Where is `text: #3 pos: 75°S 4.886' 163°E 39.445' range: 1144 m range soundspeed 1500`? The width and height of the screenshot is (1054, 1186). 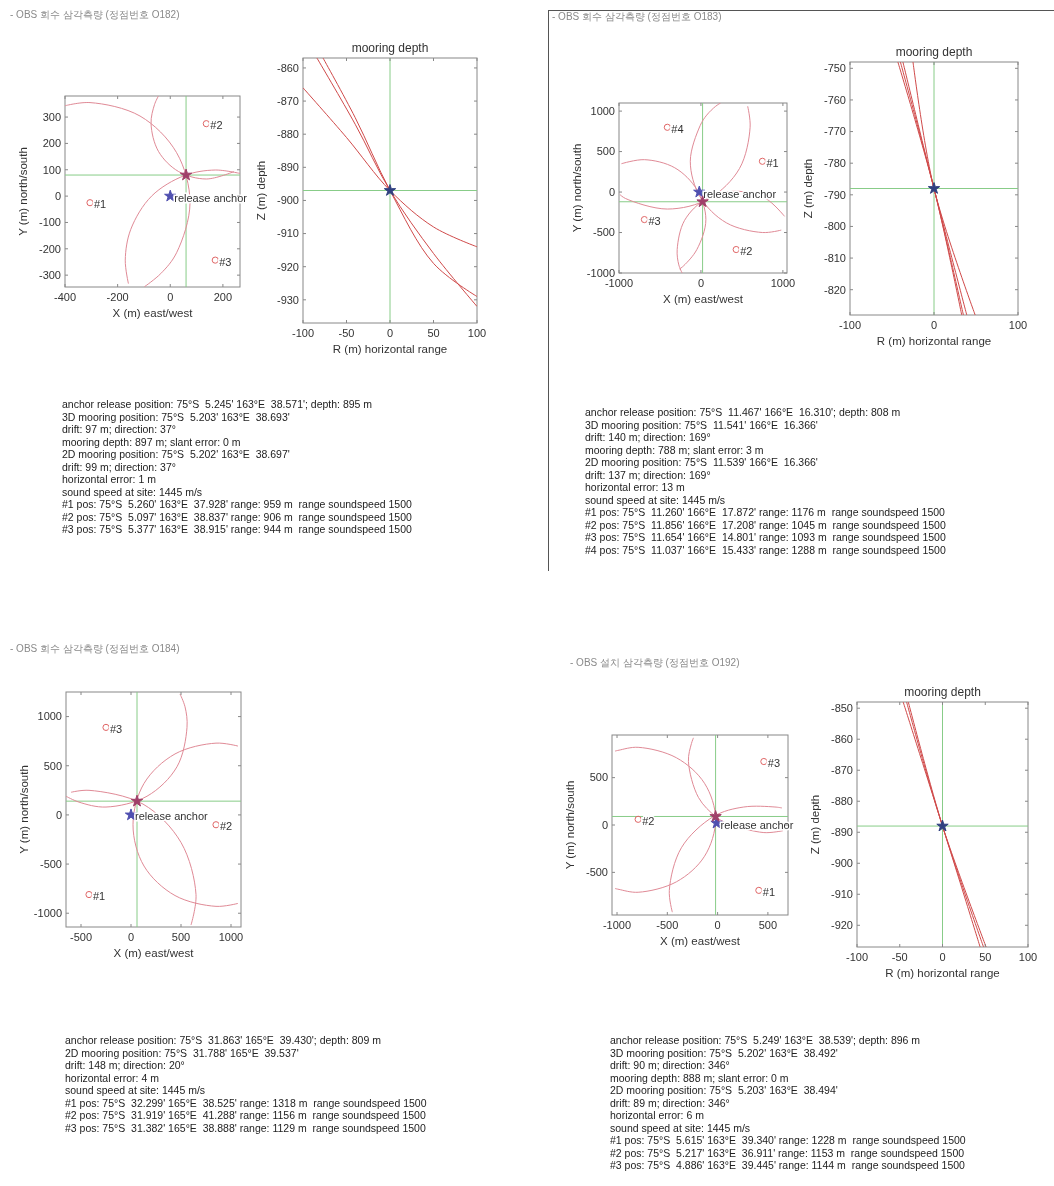 text: #3 pos: 75°S 4.886' 163°E 39.445' range: 1144 m range soundspeed 1500 is located at coordinates (788, 1165).